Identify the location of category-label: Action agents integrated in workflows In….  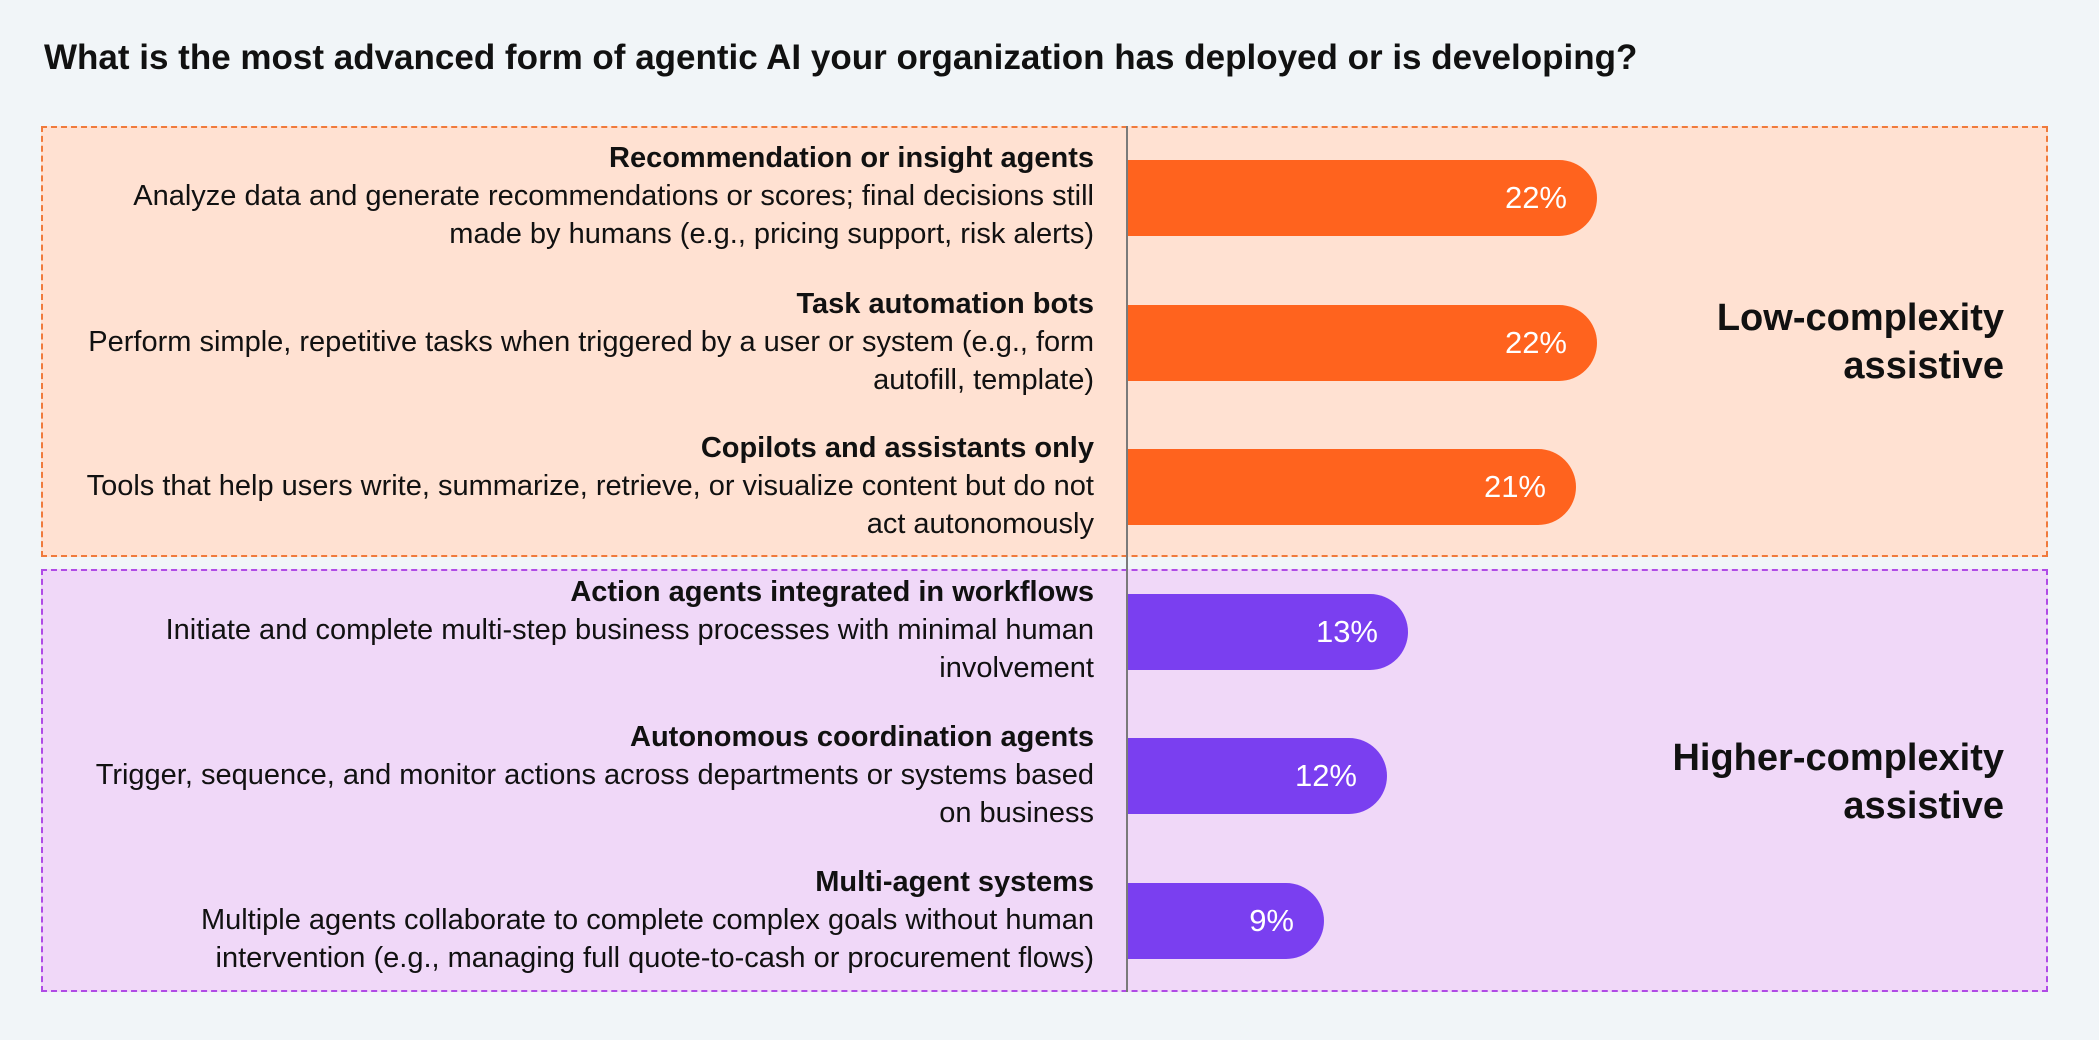
(577, 630).